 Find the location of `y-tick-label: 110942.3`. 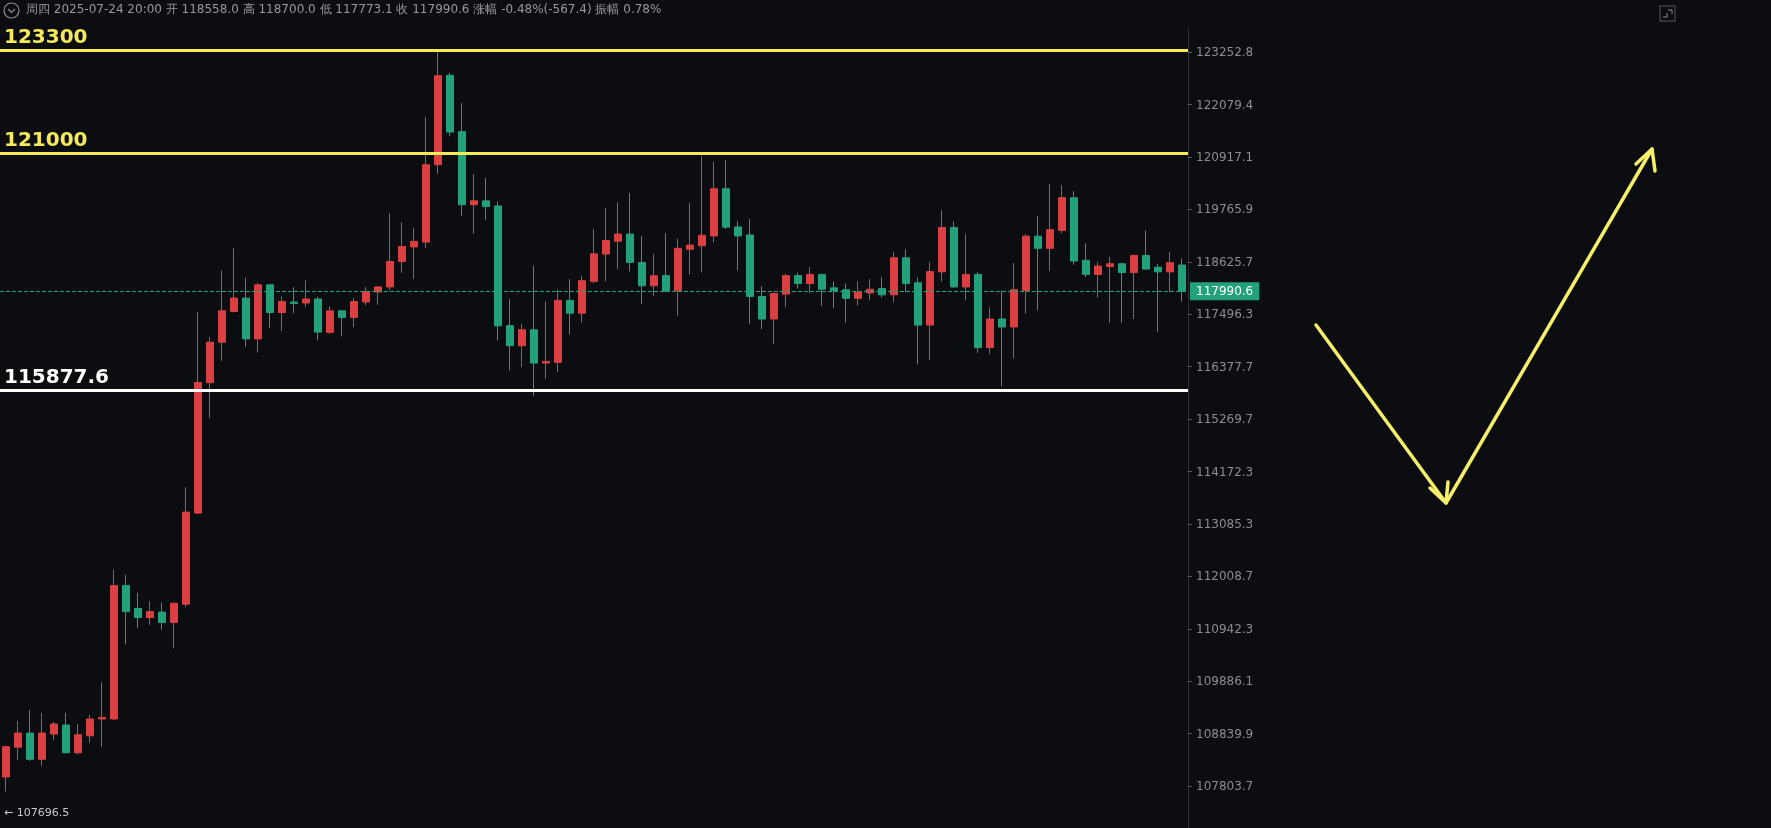

y-tick-label: 110942.3 is located at coordinates (1225, 628).